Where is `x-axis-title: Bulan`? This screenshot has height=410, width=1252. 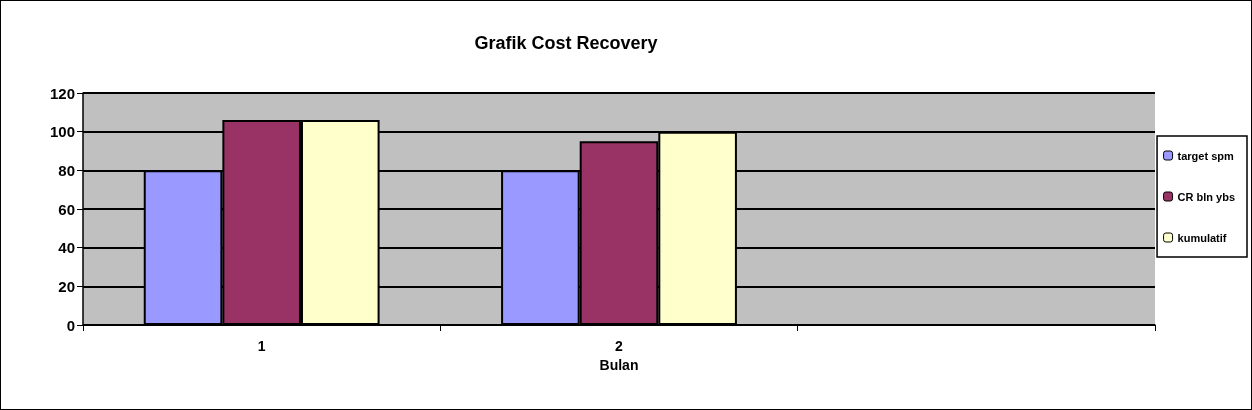 x-axis-title: Bulan is located at coordinates (619, 364).